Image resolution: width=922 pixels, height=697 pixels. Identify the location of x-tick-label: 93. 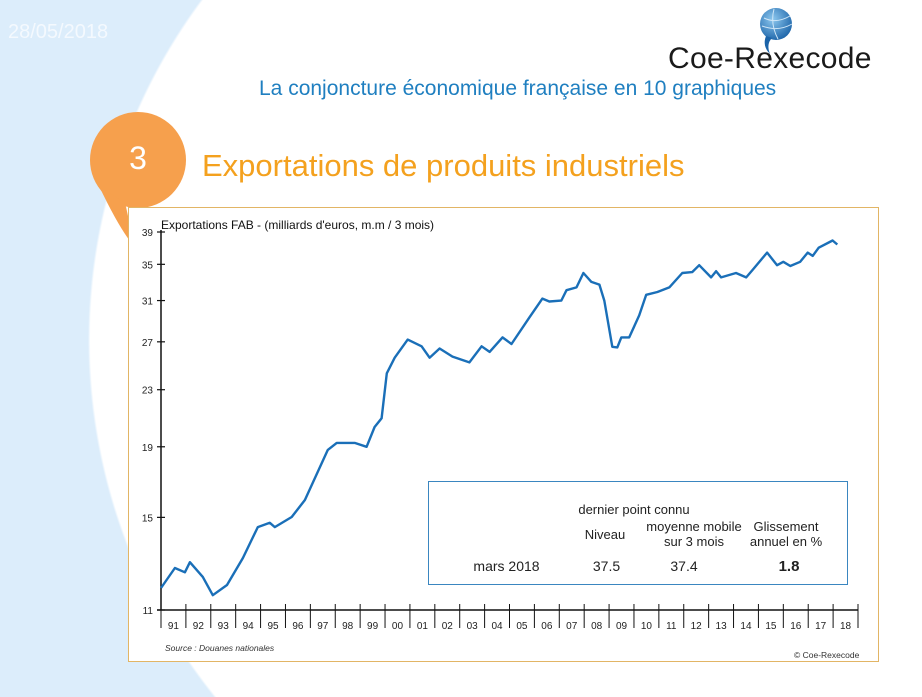
(224, 626).